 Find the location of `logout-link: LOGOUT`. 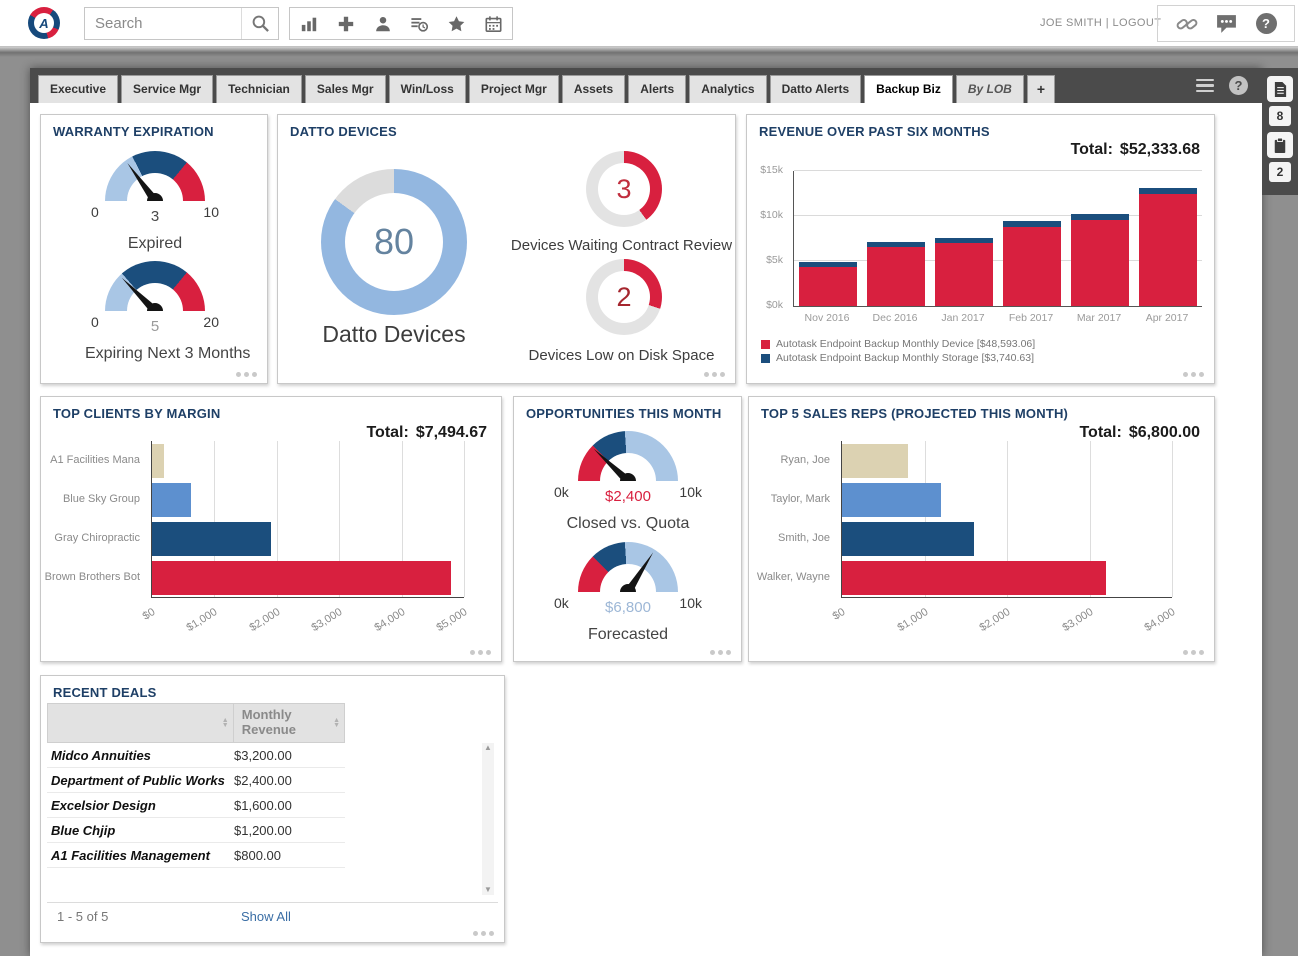

logout-link: LOGOUT is located at coordinates (1137, 23).